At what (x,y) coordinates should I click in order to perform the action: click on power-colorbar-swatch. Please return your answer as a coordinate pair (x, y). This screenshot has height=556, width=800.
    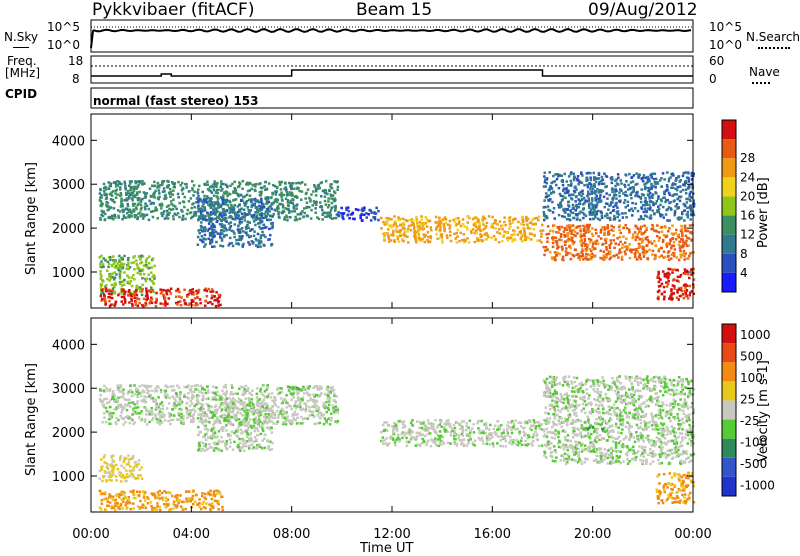
    Looking at the image, I should click on (729, 225).